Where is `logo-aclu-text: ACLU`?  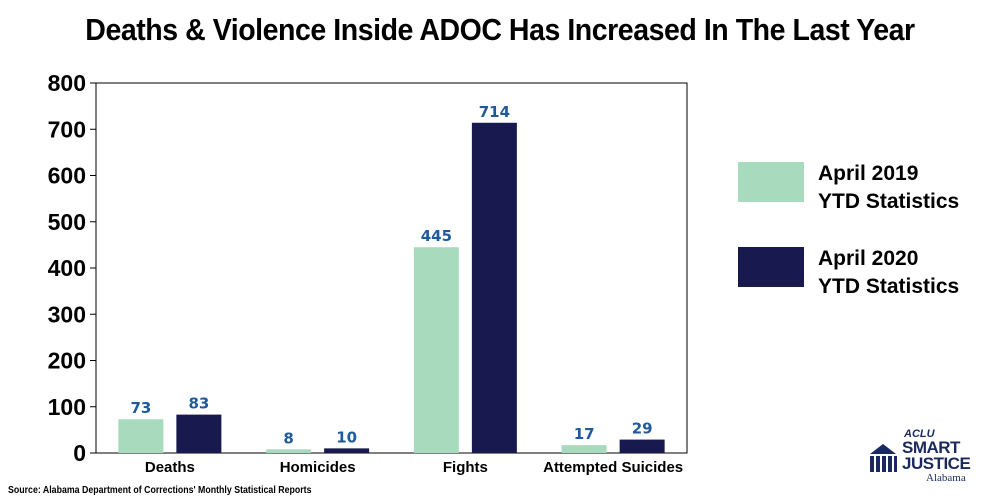
logo-aclu-text: ACLU is located at coordinates (919, 434).